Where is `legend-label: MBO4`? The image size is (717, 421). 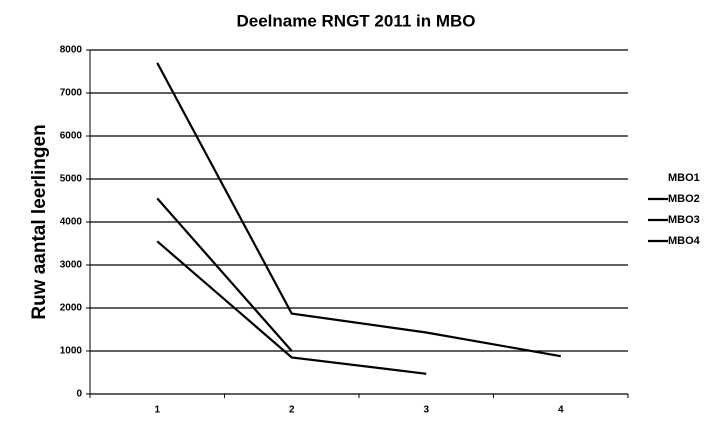 legend-label: MBO4 is located at coordinates (684, 241).